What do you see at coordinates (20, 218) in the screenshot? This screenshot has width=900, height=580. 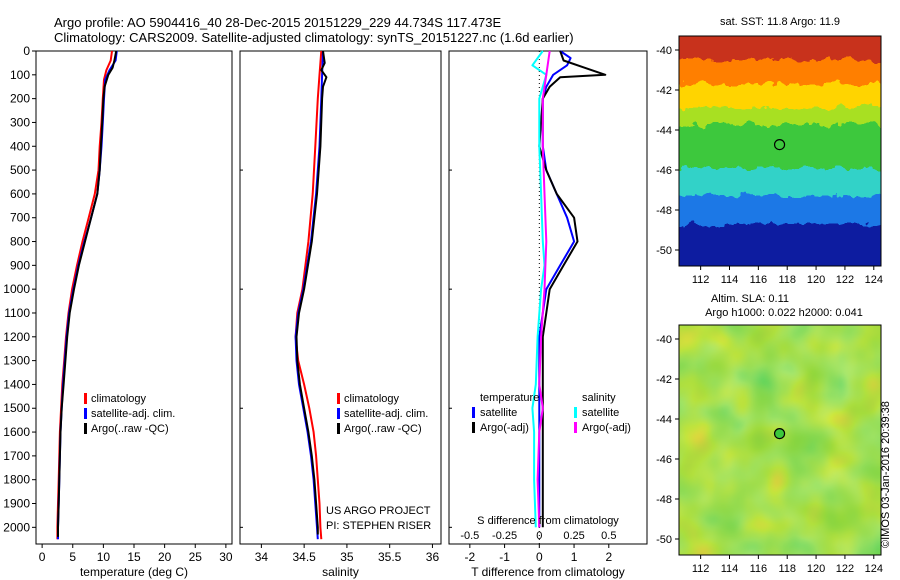 I see `y-tick-label: 700` at bounding box center [20, 218].